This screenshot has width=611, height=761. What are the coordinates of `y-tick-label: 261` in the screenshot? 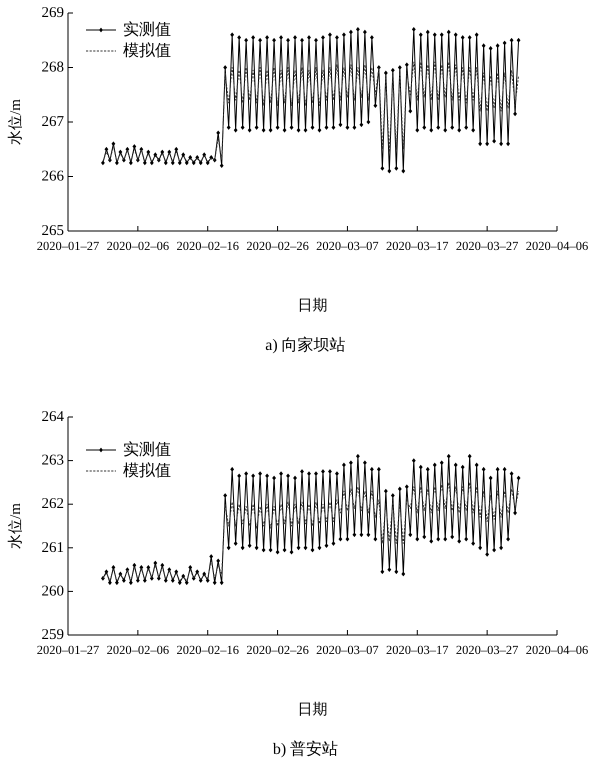 It's located at (53, 548).